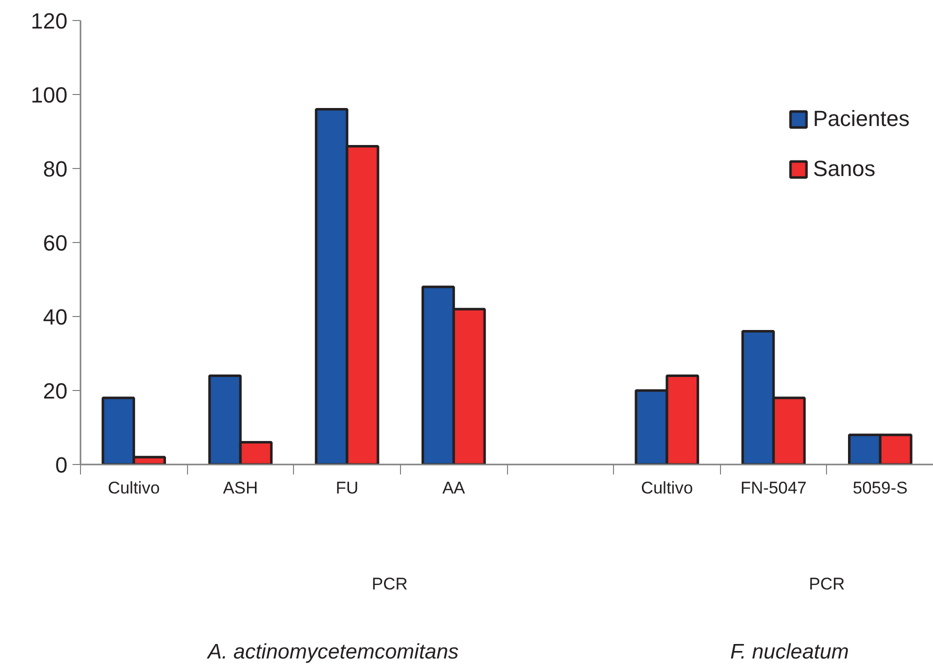  What do you see at coordinates (347, 488) in the screenshot?
I see `x-tick-label: FU` at bounding box center [347, 488].